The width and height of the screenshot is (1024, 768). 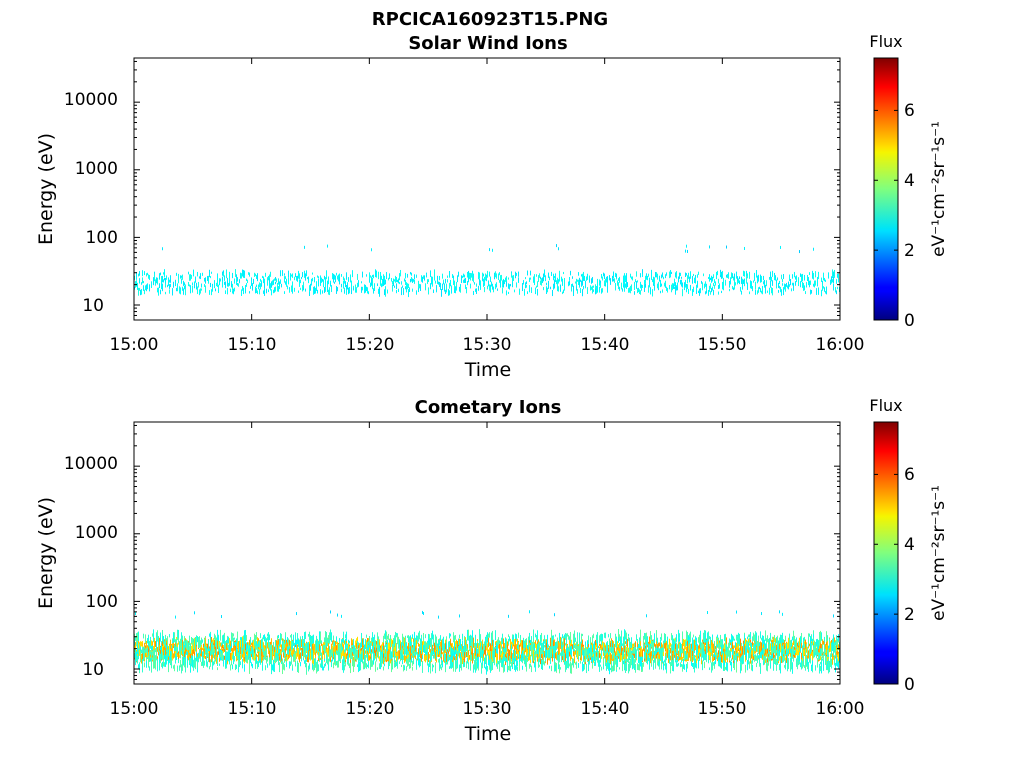 What do you see at coordinates (909, 251) in the screenshot?
I see `colorbar-tick-label: 2` at bounding box center [909, 251].